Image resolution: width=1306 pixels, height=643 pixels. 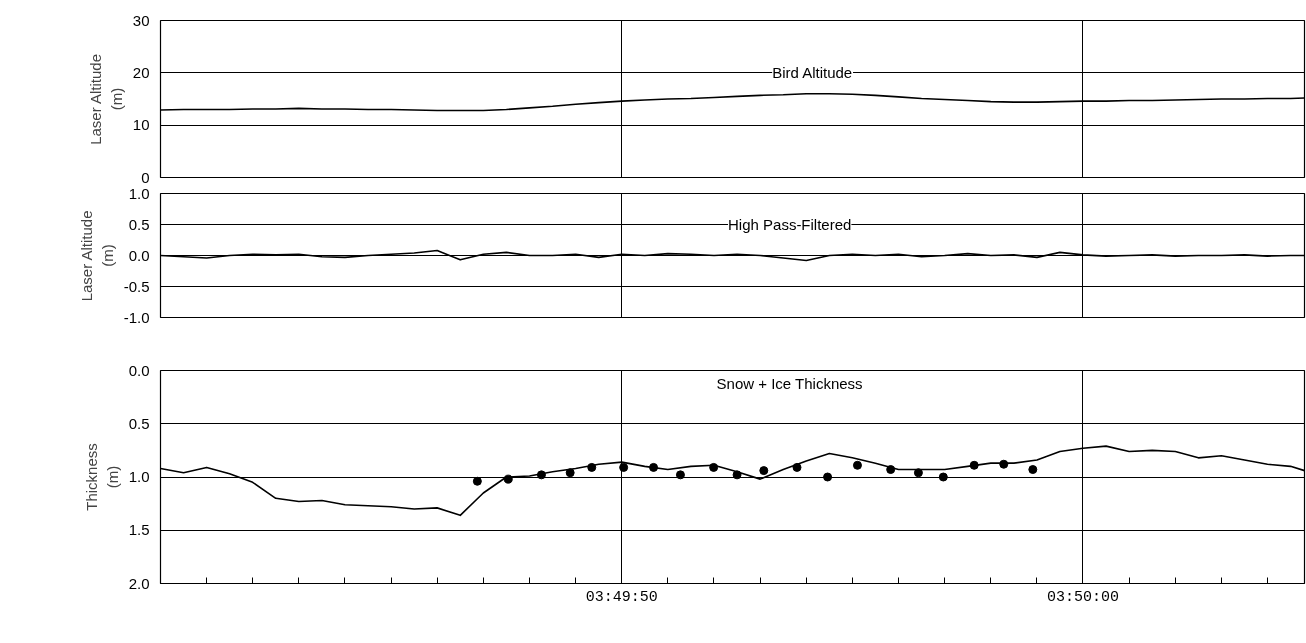 What do you see at coordinates (812, 73) in the screenshot?
I see `text: Bird Altitude` at bounding box center [812, 73].